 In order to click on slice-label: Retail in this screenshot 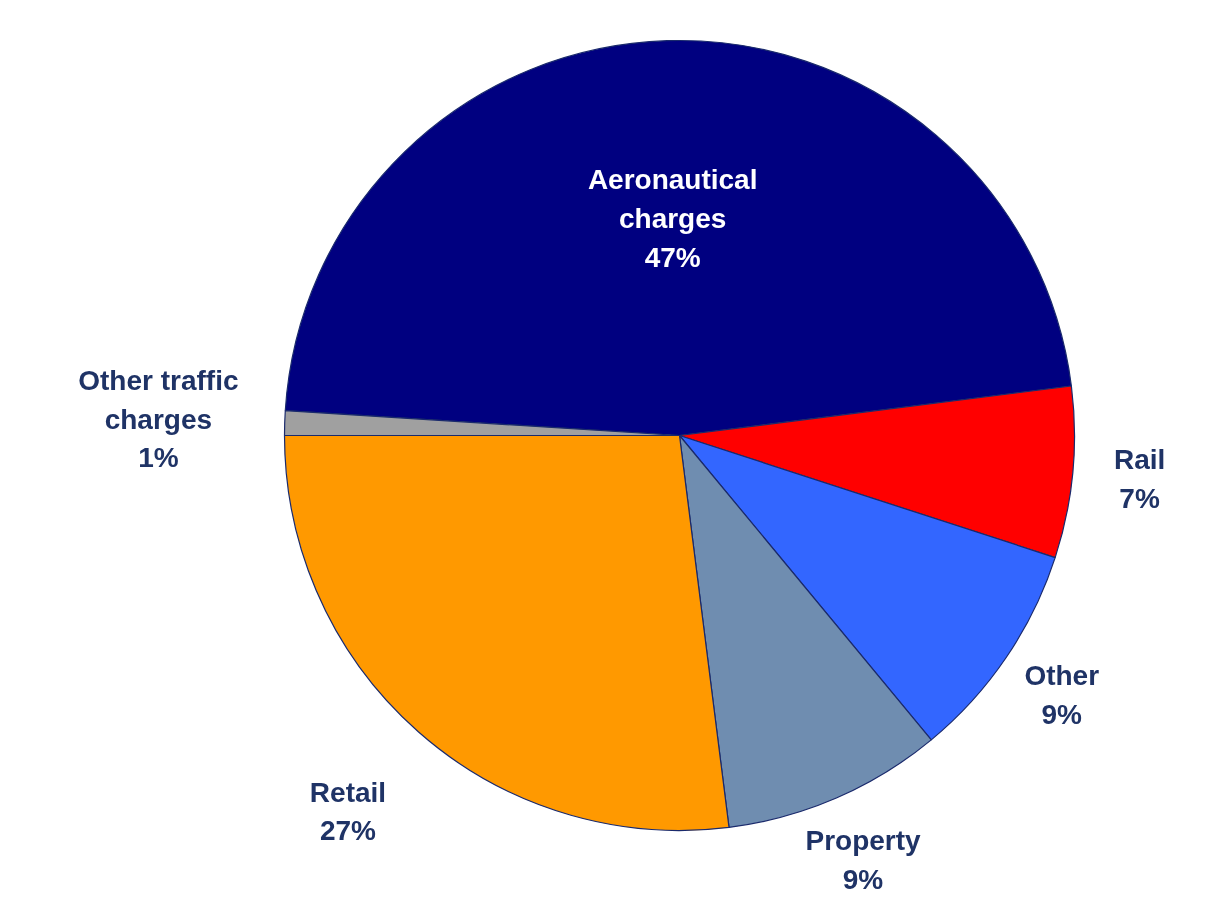, I will do `click(348, 792)`.